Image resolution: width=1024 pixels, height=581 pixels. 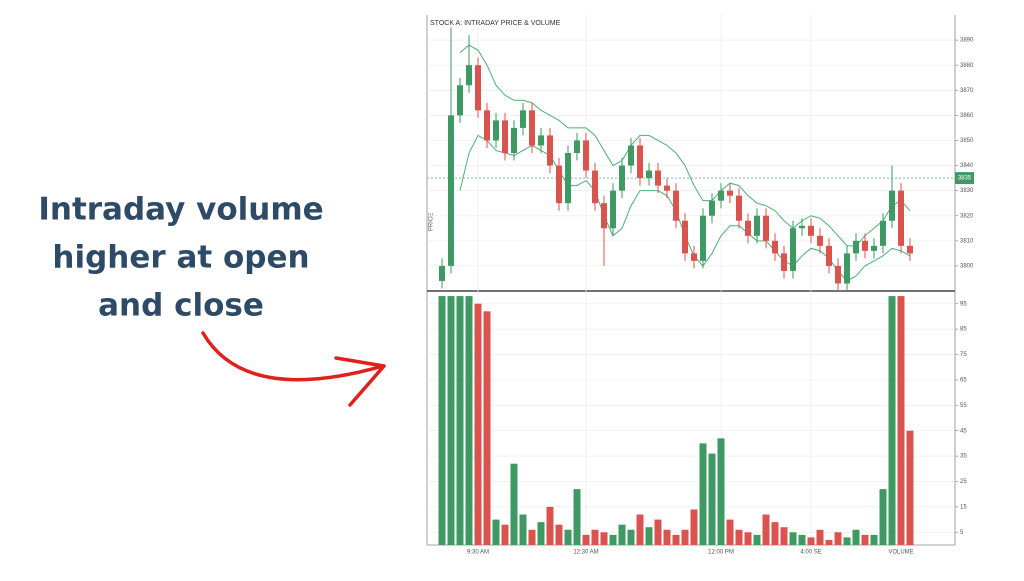 I want to click on y-tick-label: 3820, so click(x=967, y=216).